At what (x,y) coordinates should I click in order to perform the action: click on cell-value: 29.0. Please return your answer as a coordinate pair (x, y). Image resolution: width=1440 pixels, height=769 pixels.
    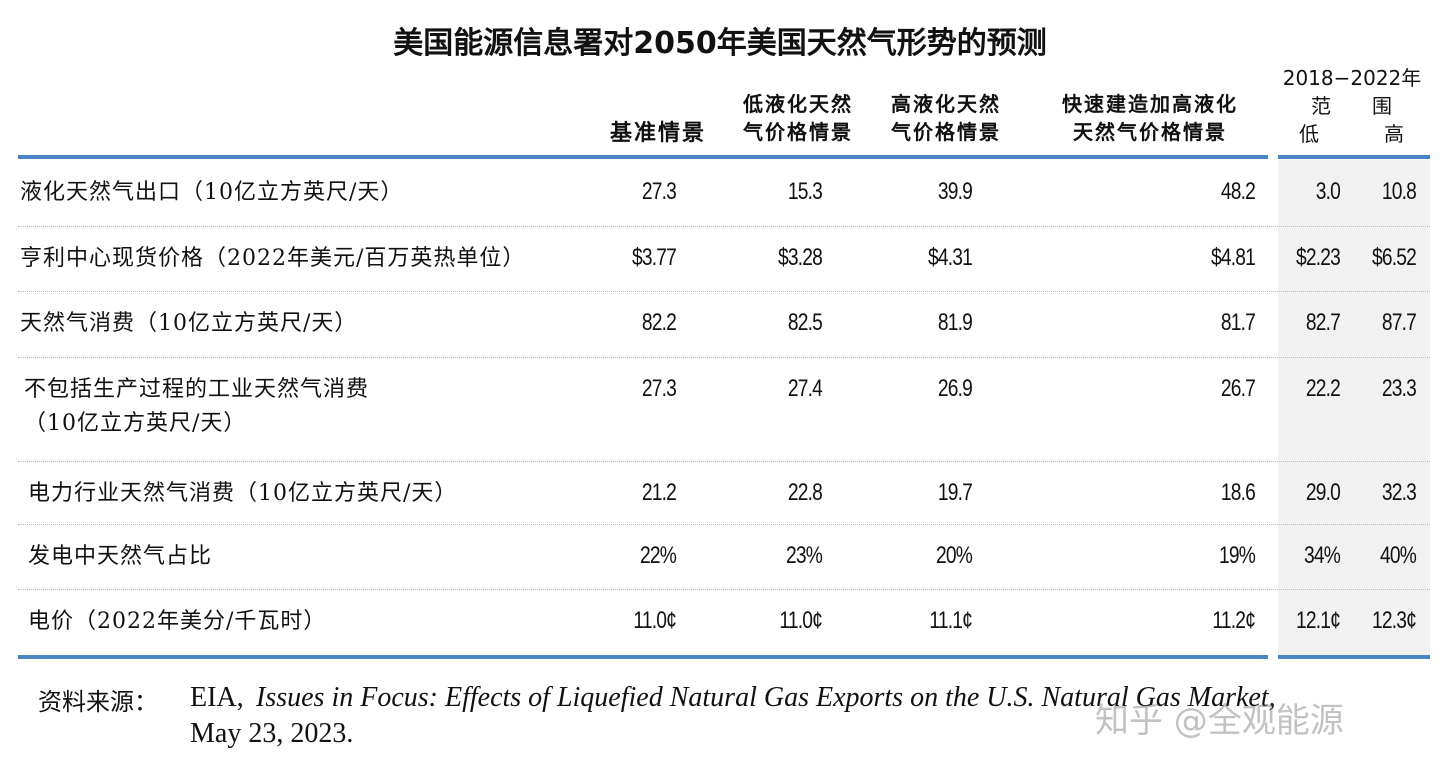
    Looking at the image, I should click on (1323, 492).